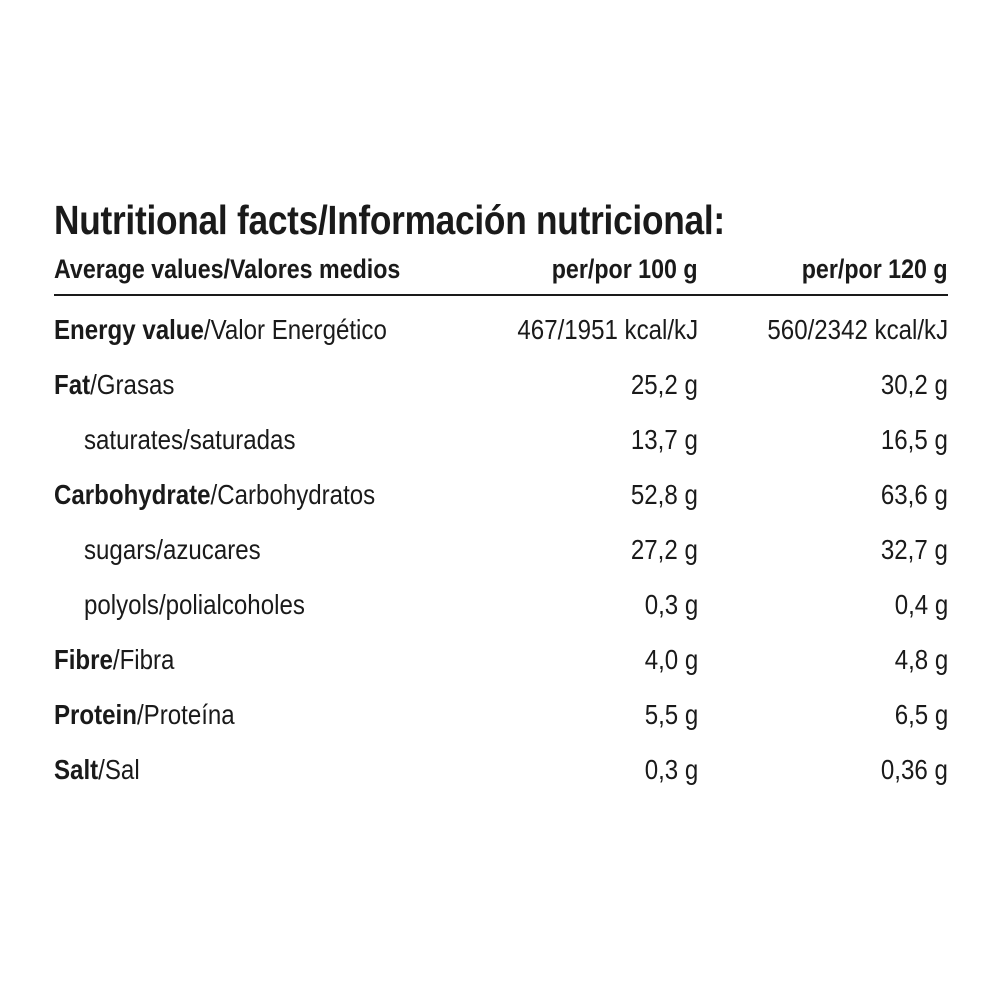 This screenshot has width=1000, height=1000. I want to click on row-label-rest: /Valor Energético, so click(295, 329).